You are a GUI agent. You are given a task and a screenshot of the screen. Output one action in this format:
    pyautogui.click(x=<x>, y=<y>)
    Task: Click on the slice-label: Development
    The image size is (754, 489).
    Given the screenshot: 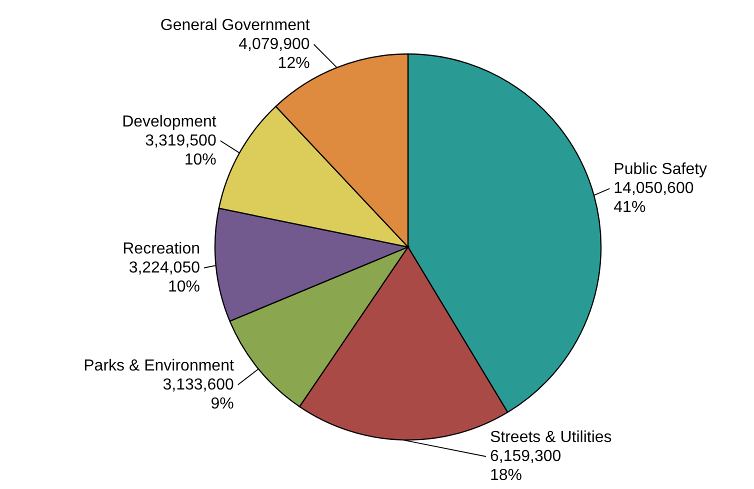 What is the action you would take?
    pyautogui.click(x=169, y=121)
    